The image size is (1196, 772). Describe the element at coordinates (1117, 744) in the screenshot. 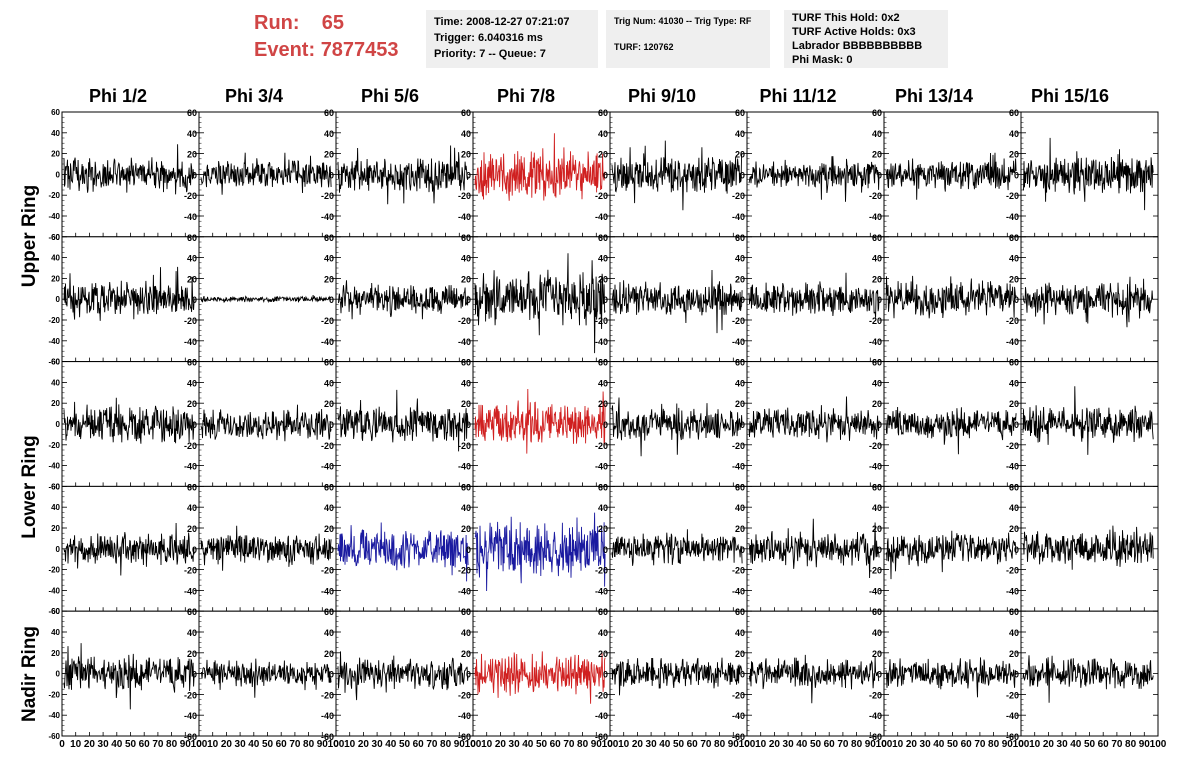

I see `x-tick-label: 70` at that location.